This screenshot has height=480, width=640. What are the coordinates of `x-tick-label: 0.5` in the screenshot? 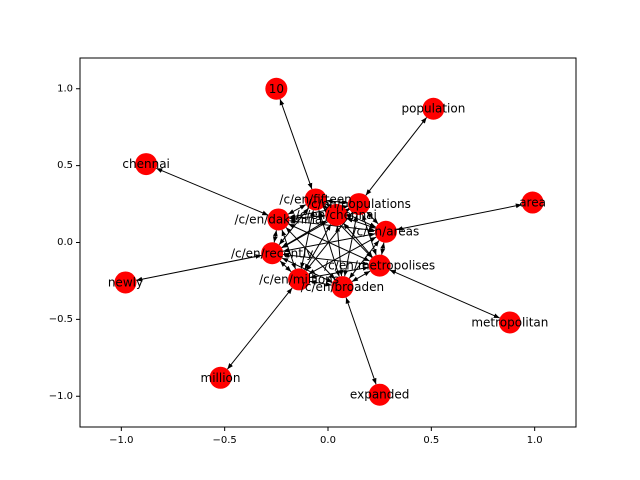 It's located at (431, 440).